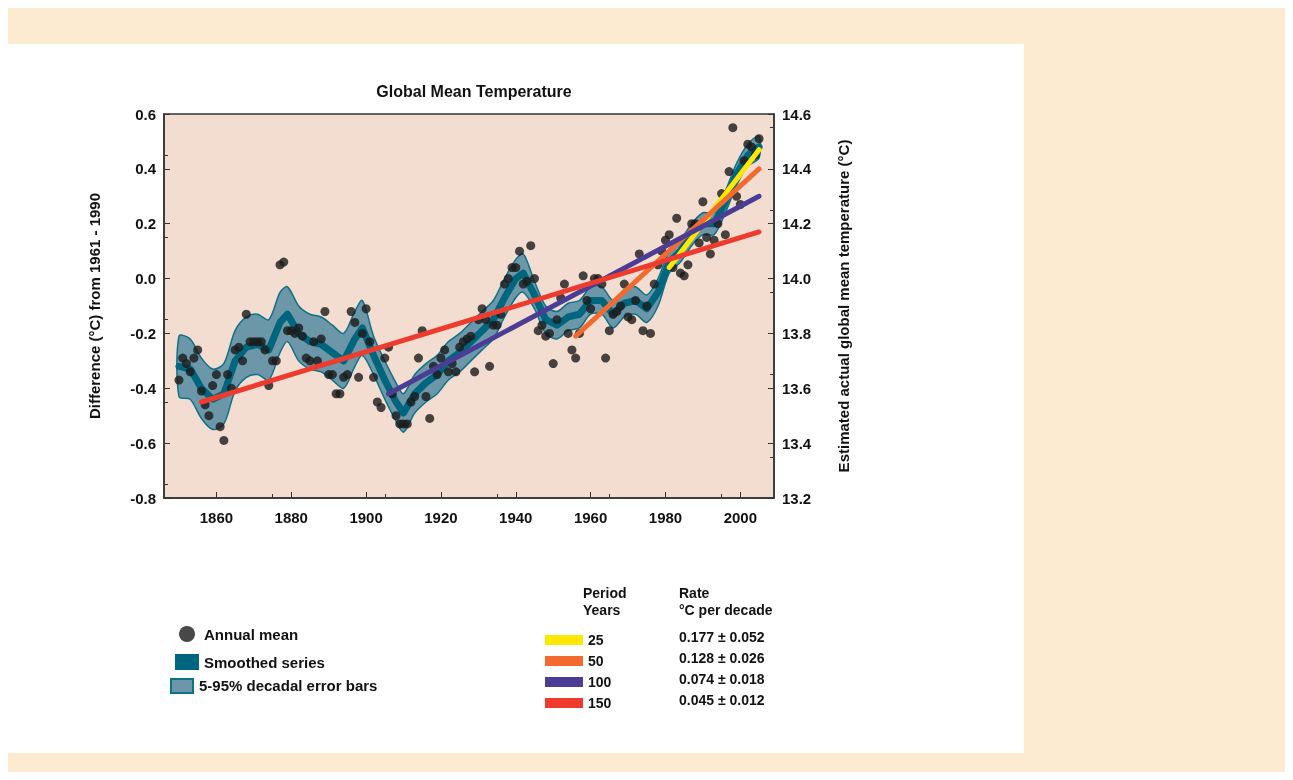  I want to click on y-tick-label: 0.4, so click(146, 169).